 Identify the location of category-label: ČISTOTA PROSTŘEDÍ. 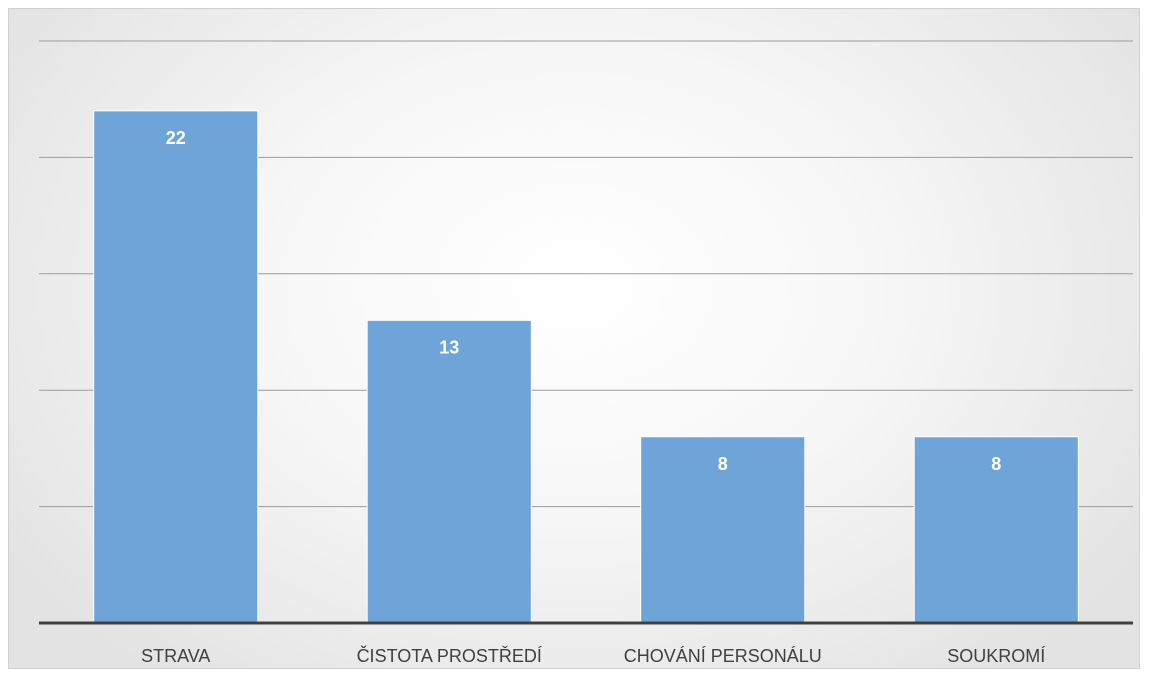
(449, 655).